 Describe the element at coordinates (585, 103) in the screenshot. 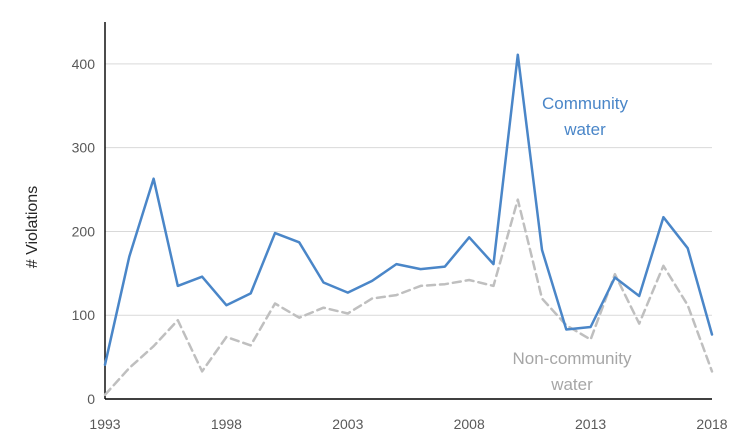

I see `series-label-line: Community` at that location.